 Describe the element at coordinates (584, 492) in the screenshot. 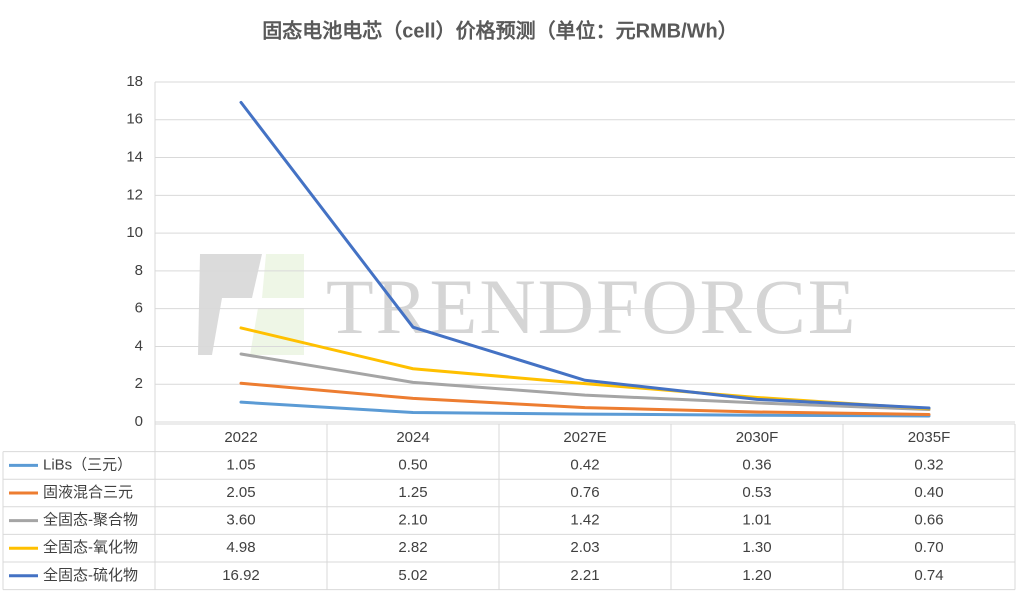

I see `table-value: 0.76` at that location.